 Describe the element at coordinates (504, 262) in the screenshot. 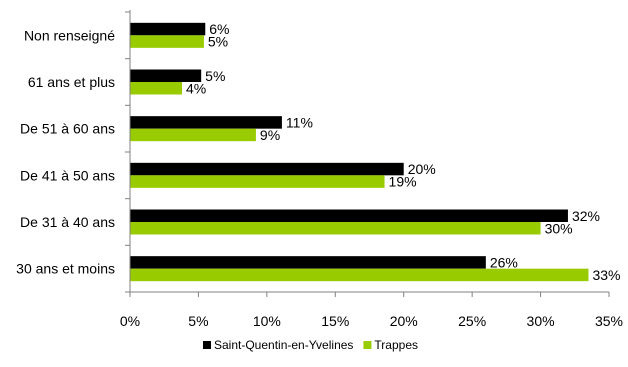

I see `data-label-sqy-5: 26%` at that location.